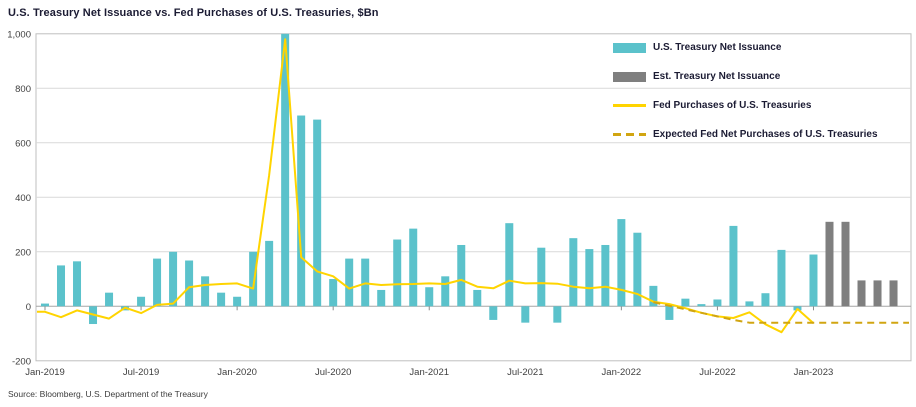 This screenshot has width=916, height=407. I want to click on legend-item-fed-purchases: Fed Purchases of U.S. Treasuries, so click(745, 105).